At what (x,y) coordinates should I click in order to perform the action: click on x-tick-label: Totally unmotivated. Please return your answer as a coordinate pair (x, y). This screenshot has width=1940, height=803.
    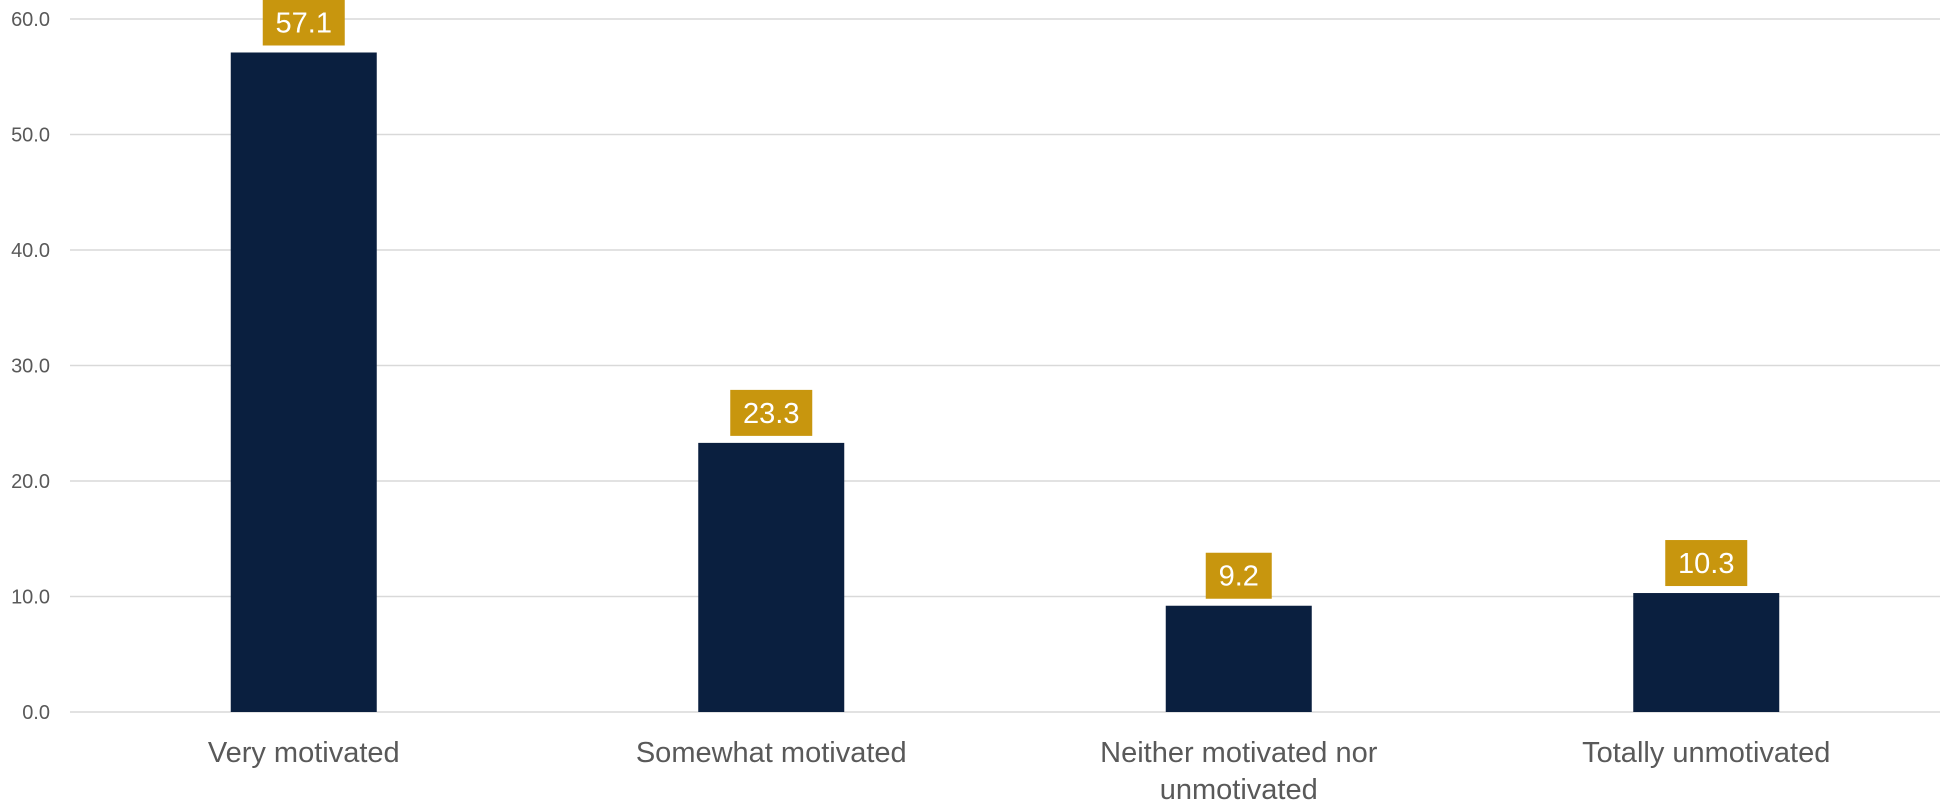
    Looking at the image, I should click on (1706, 753).